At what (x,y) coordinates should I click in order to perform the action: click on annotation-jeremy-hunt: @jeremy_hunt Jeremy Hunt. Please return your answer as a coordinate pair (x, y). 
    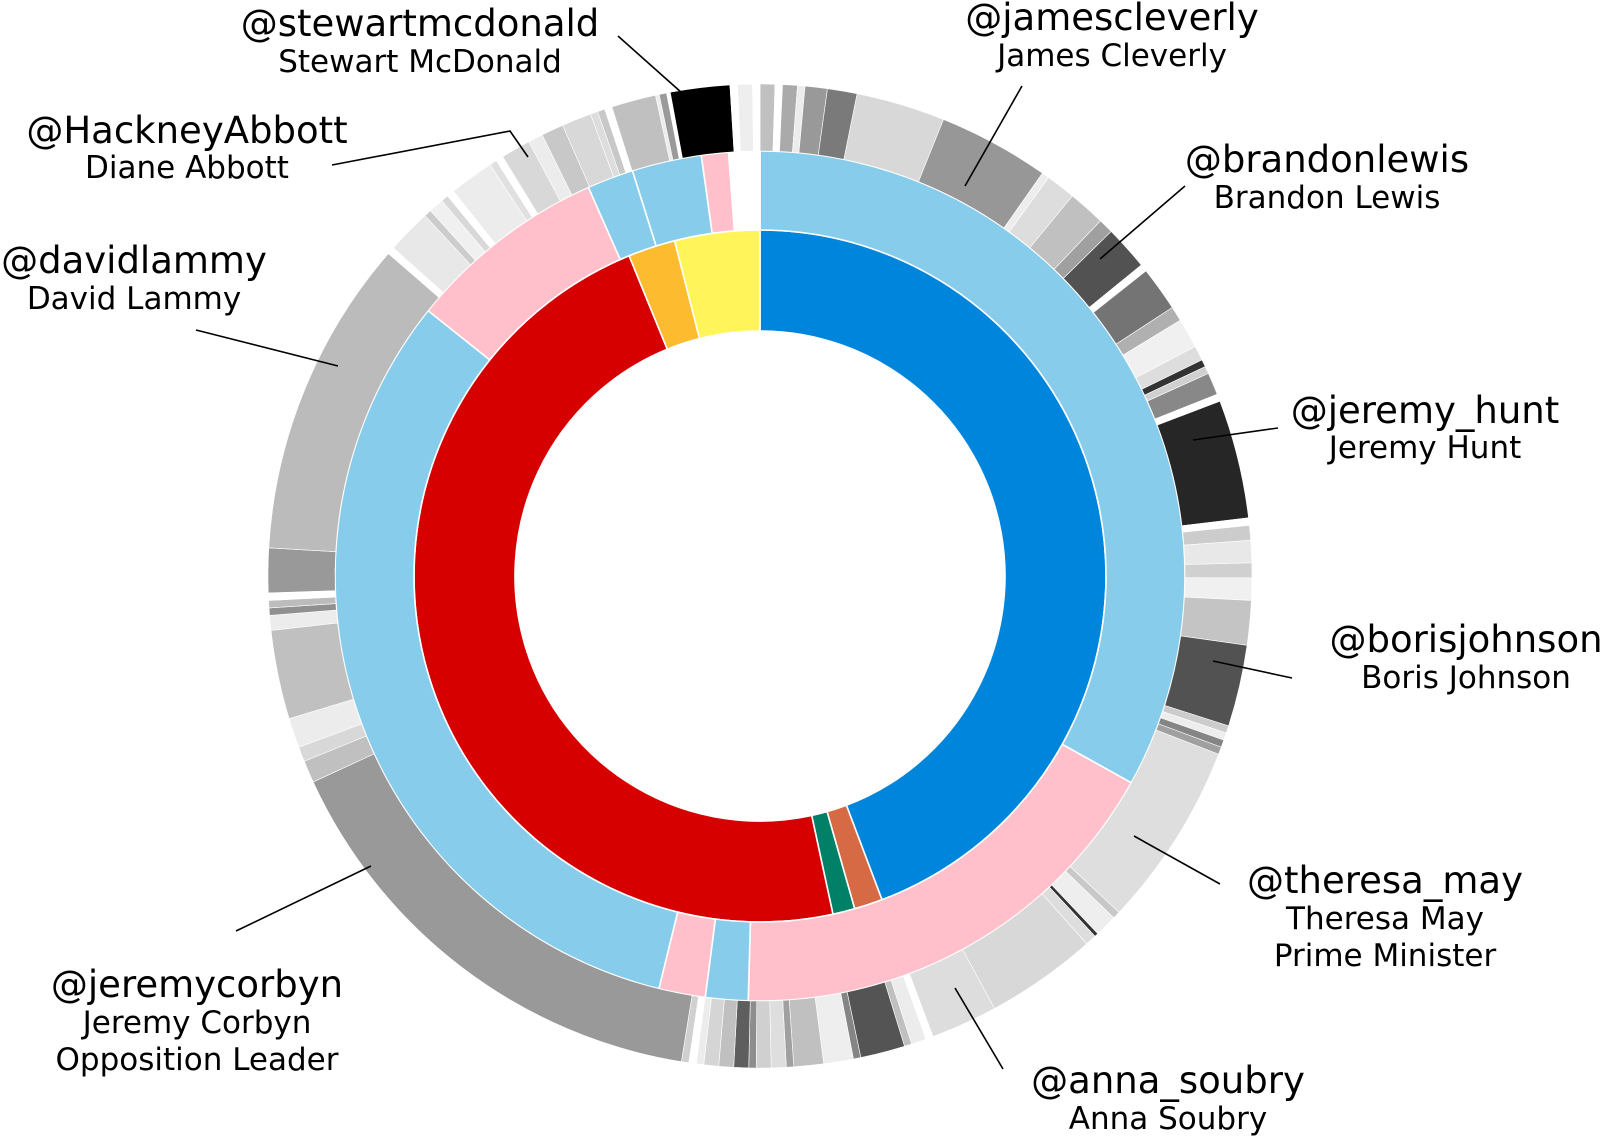
    Looking at the image, I should click on (1376, 427).